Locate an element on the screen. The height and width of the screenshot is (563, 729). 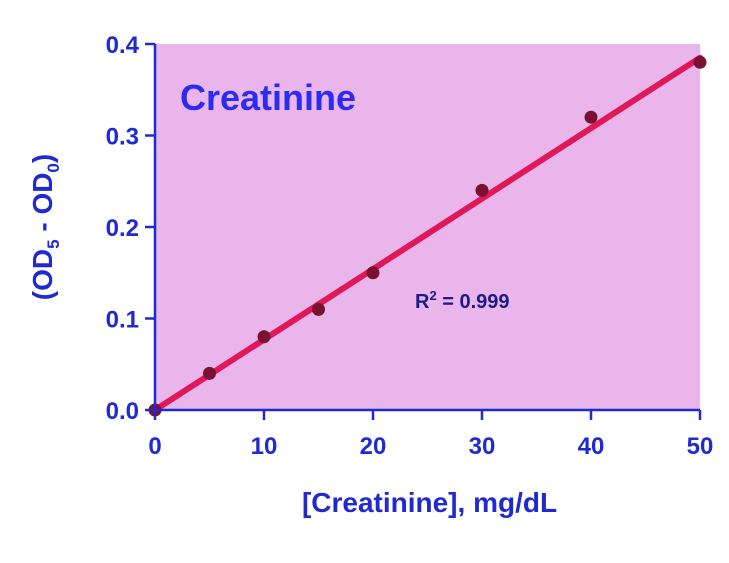
r-squared-value: = 0.999 is located at coordinates (473, 302).